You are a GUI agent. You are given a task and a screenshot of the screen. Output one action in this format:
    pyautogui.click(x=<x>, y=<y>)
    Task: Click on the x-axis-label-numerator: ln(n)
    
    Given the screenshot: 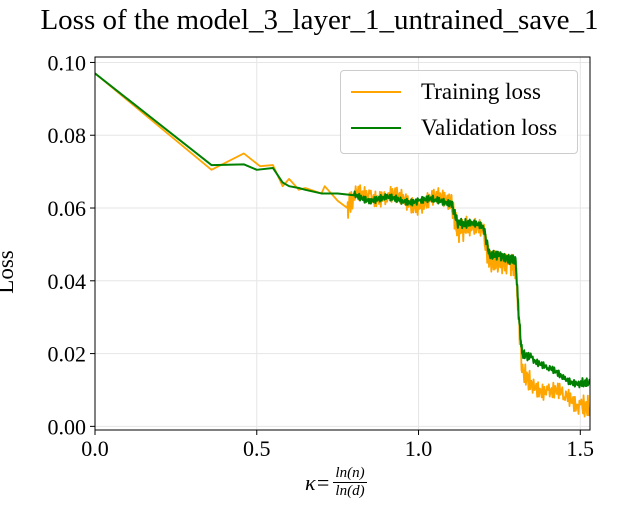 What is the action you would take?
    pyautogui.click(x=350, y=474)
    